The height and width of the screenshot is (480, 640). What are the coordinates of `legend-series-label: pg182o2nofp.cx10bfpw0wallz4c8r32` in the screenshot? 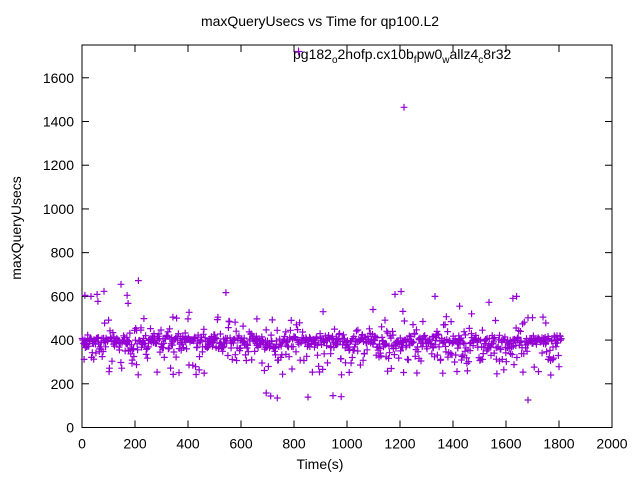 It's located at (402, 56).